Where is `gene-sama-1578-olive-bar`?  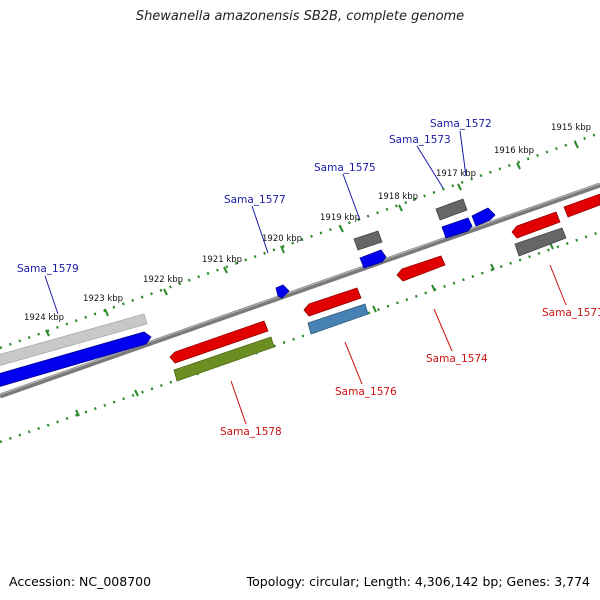
gene-sama-1578-olive-bar is located at coordinates (224, 359).